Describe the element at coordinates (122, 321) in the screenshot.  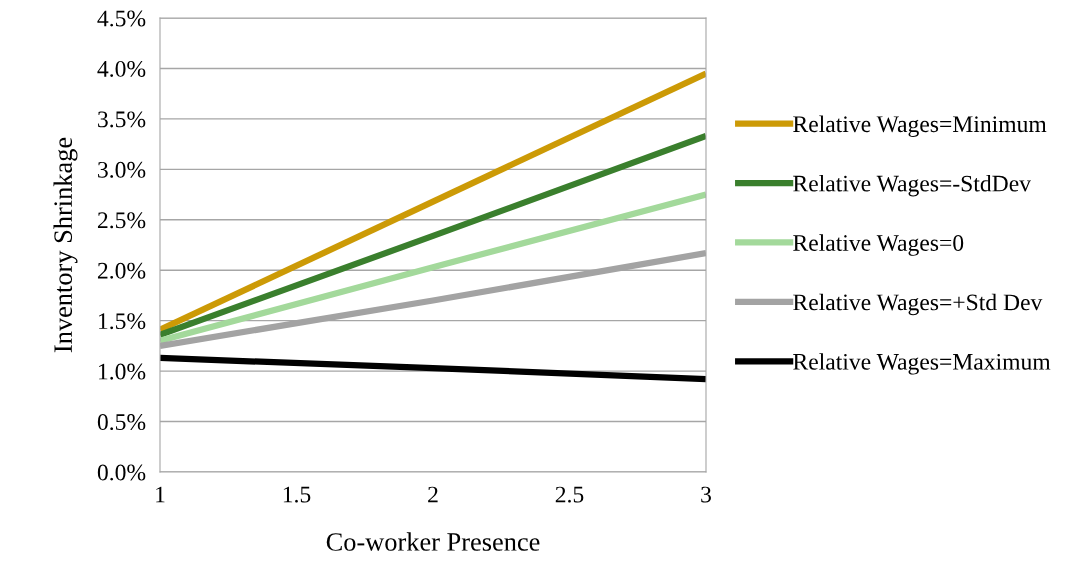
I see `y-tick-label: 1.5%` at that location.